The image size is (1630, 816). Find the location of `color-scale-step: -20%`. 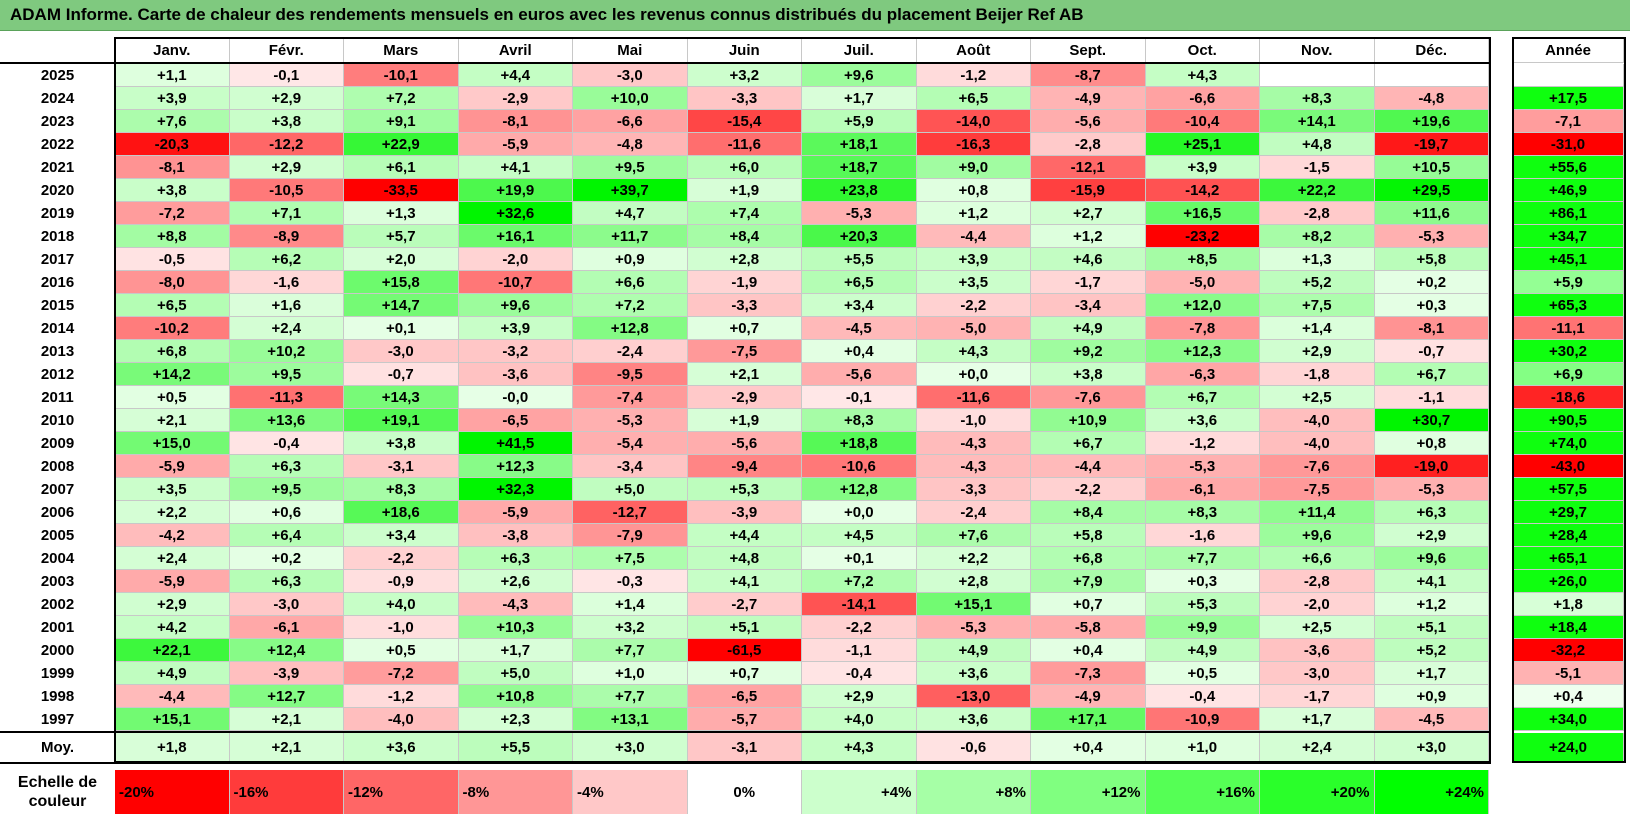

color-scale-step: -20% is located at coordinates (172, 792).